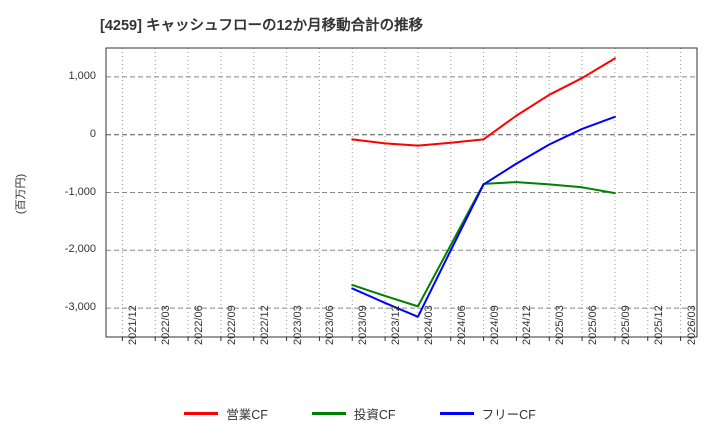 The width and height of the screenshot is (720, 440). Describe the element at coordinates (262, 26) in the screenshot. I see `page-title: [4259] キャッシュフローの12か月移動合計の推移` at that location.